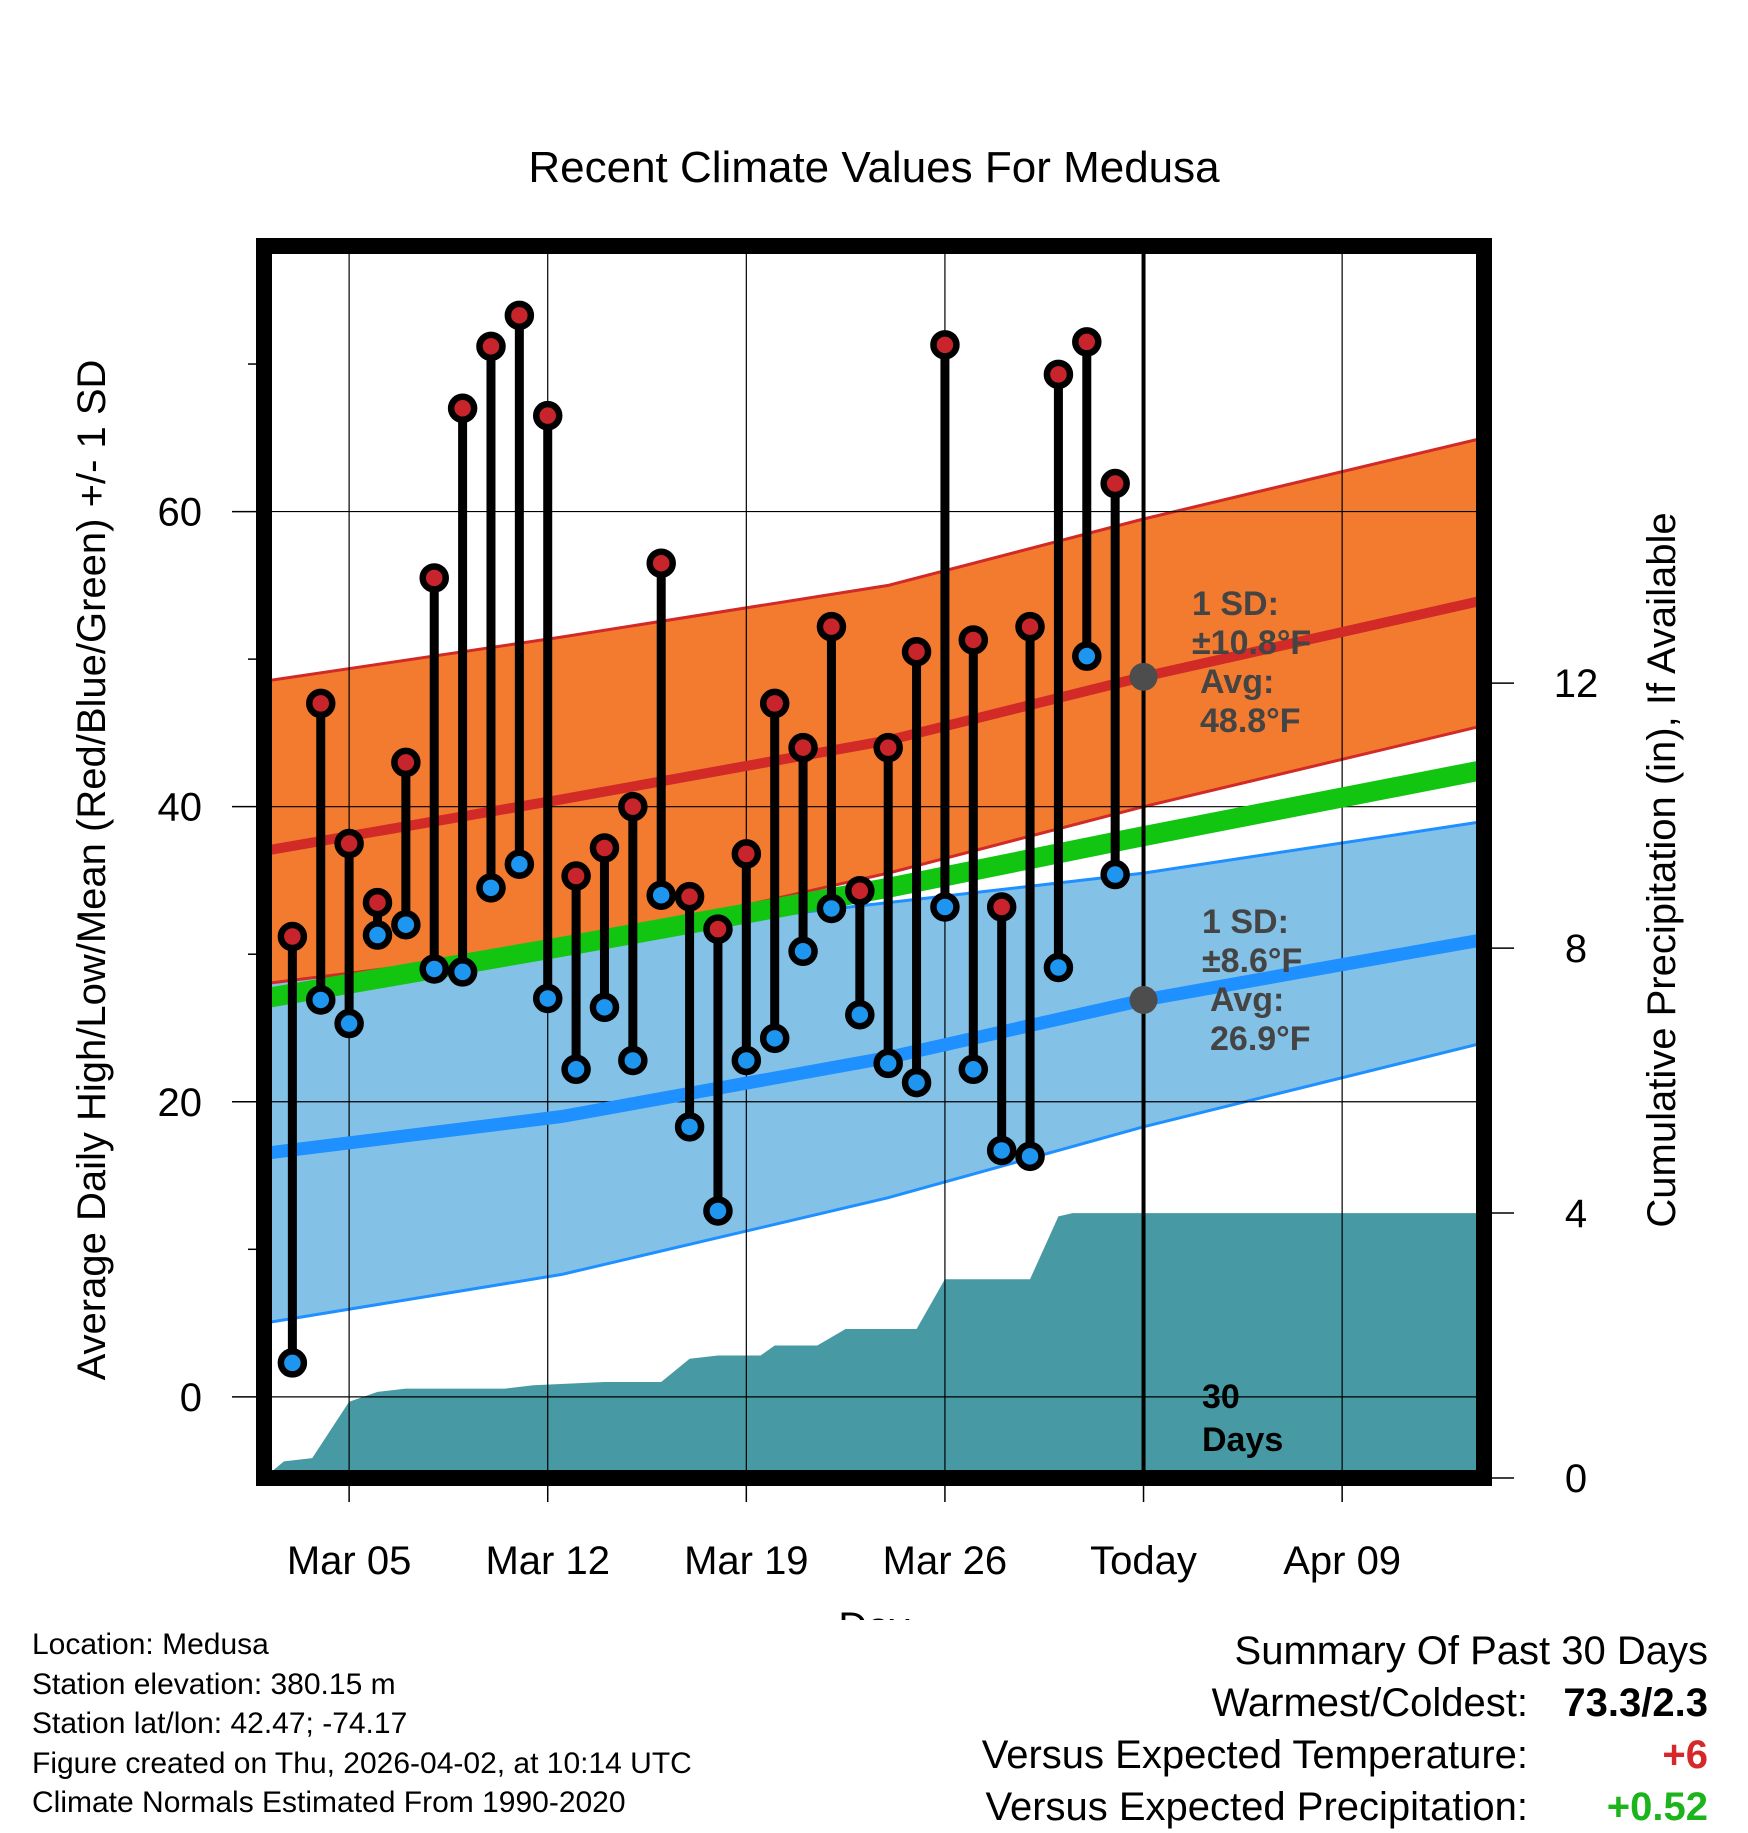 This screenshot has width=1748, height=1833. Describe the element at coordinates (150, 1644) in the screenshot. I see `location-text: Location: Medusa` at that location.